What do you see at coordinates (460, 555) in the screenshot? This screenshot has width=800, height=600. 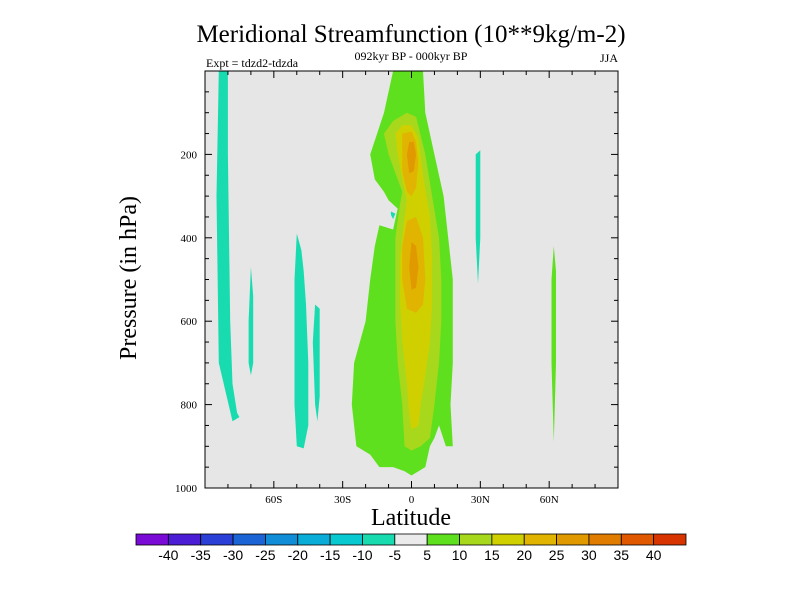 I see `colorbar-label: 10` at bounding box center [460, 555].